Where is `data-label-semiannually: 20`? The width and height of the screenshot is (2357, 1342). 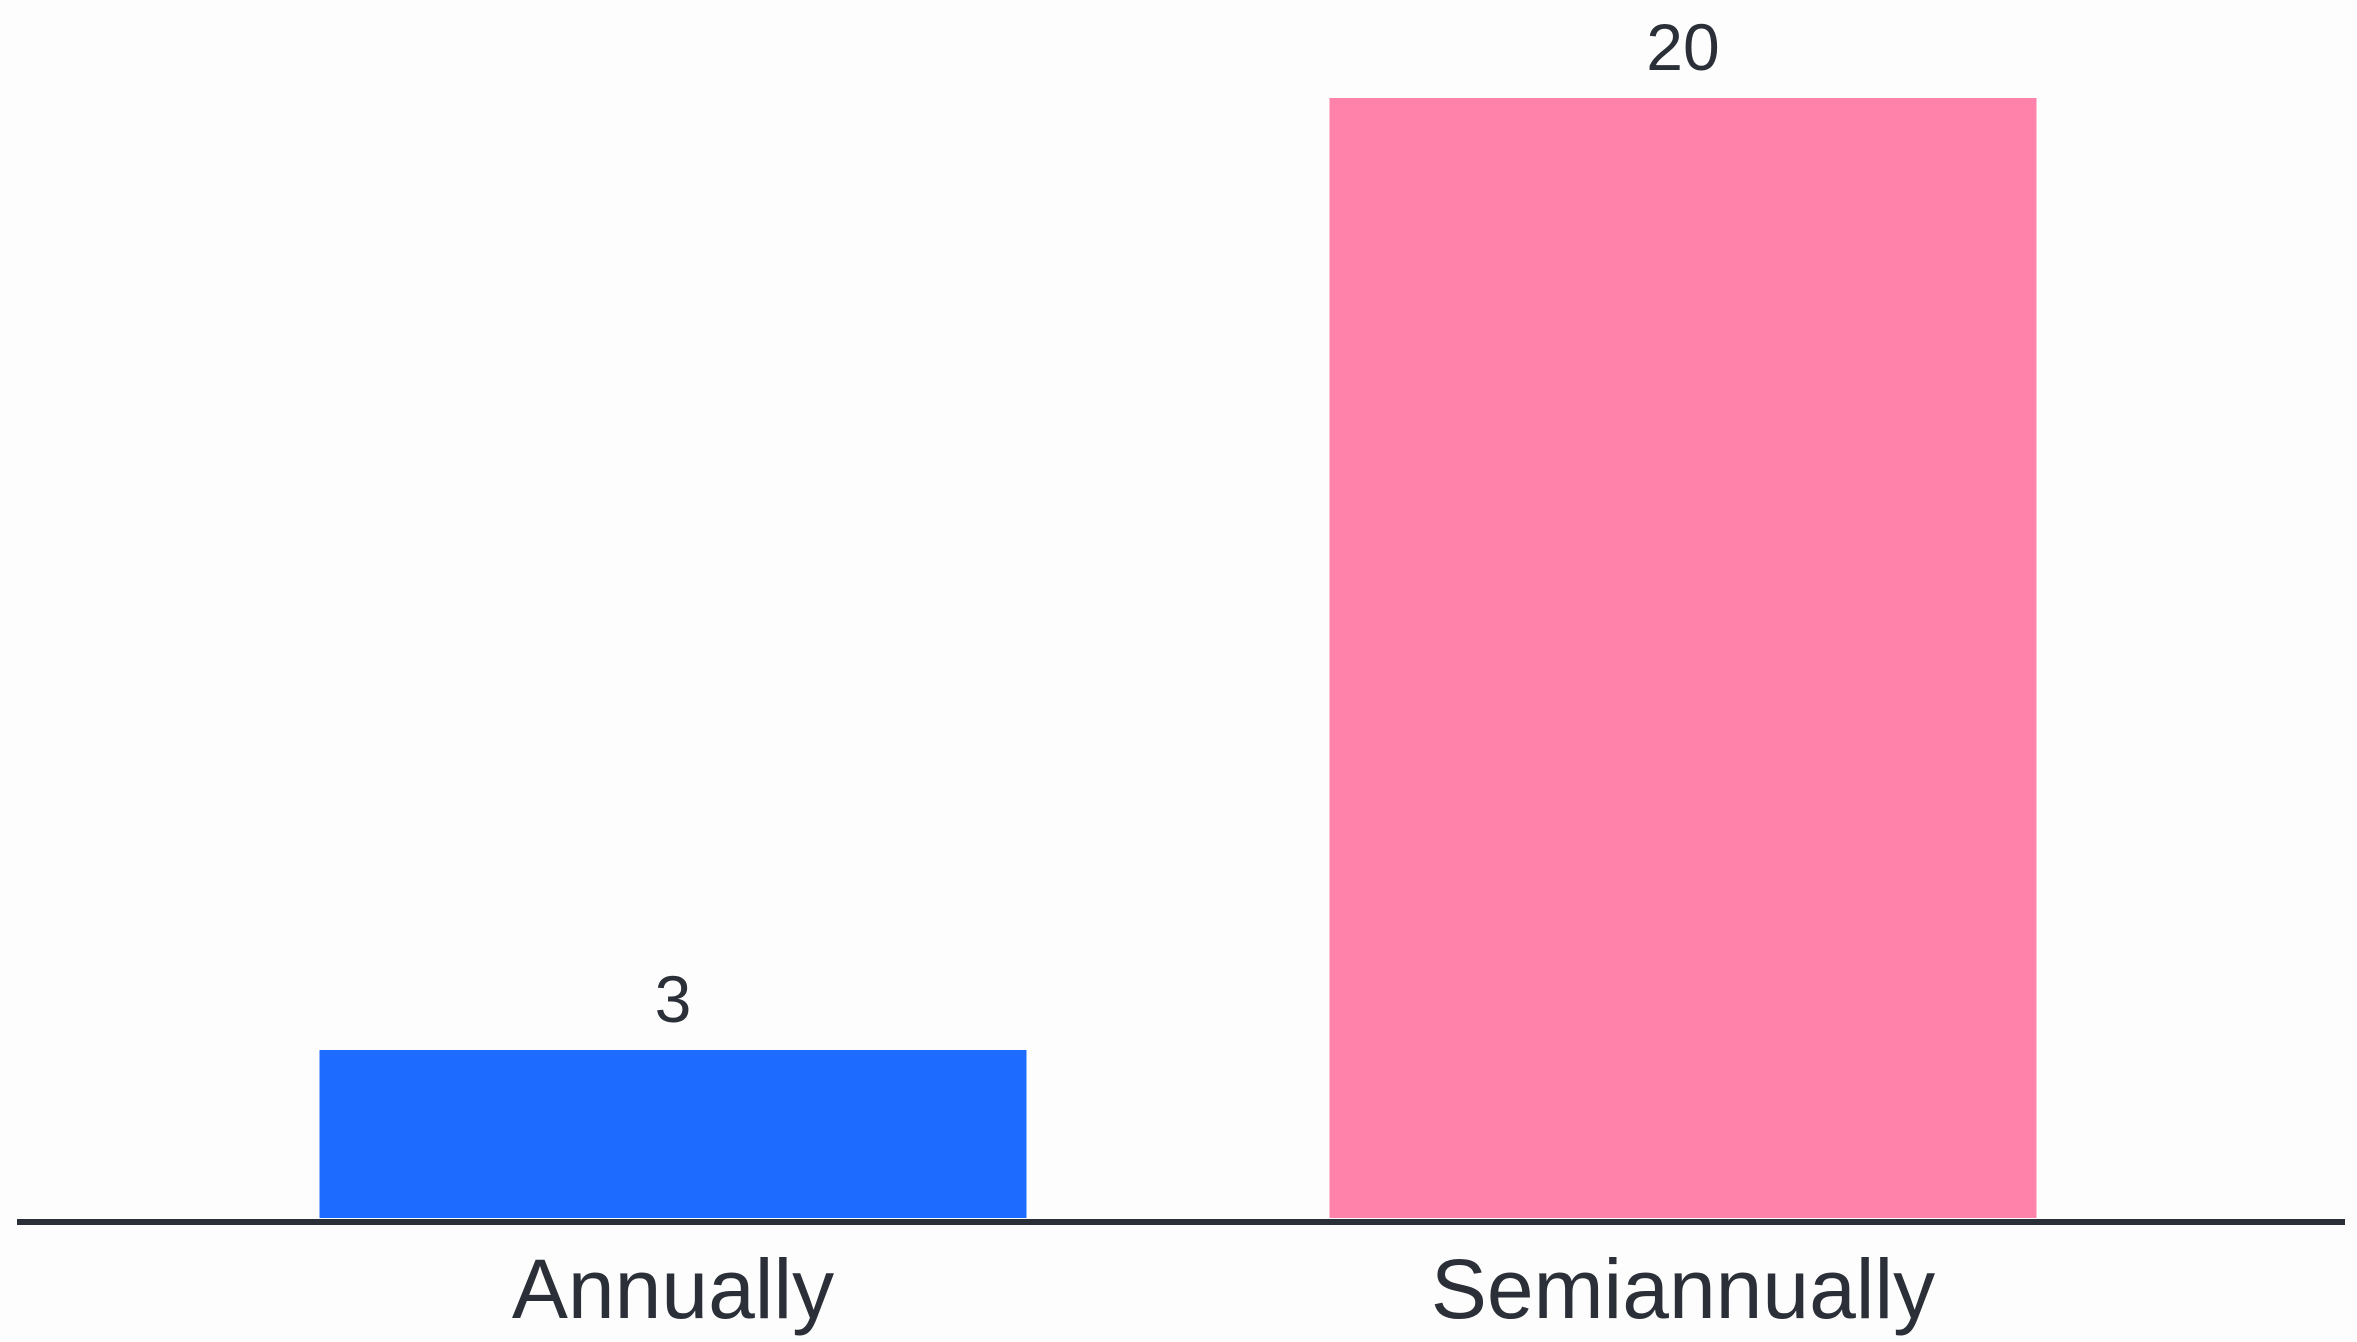
data-label-semiannually: 20 is located at coordinates (1682, 47).